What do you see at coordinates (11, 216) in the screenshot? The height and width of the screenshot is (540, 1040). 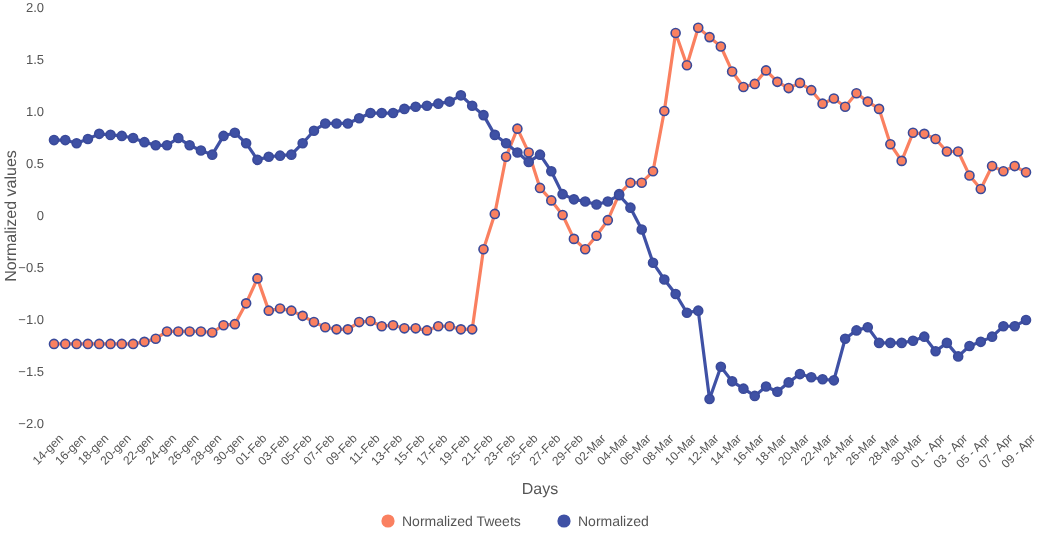 I see `y-axis-title: Normalized values` at bounding box center [11, 216].